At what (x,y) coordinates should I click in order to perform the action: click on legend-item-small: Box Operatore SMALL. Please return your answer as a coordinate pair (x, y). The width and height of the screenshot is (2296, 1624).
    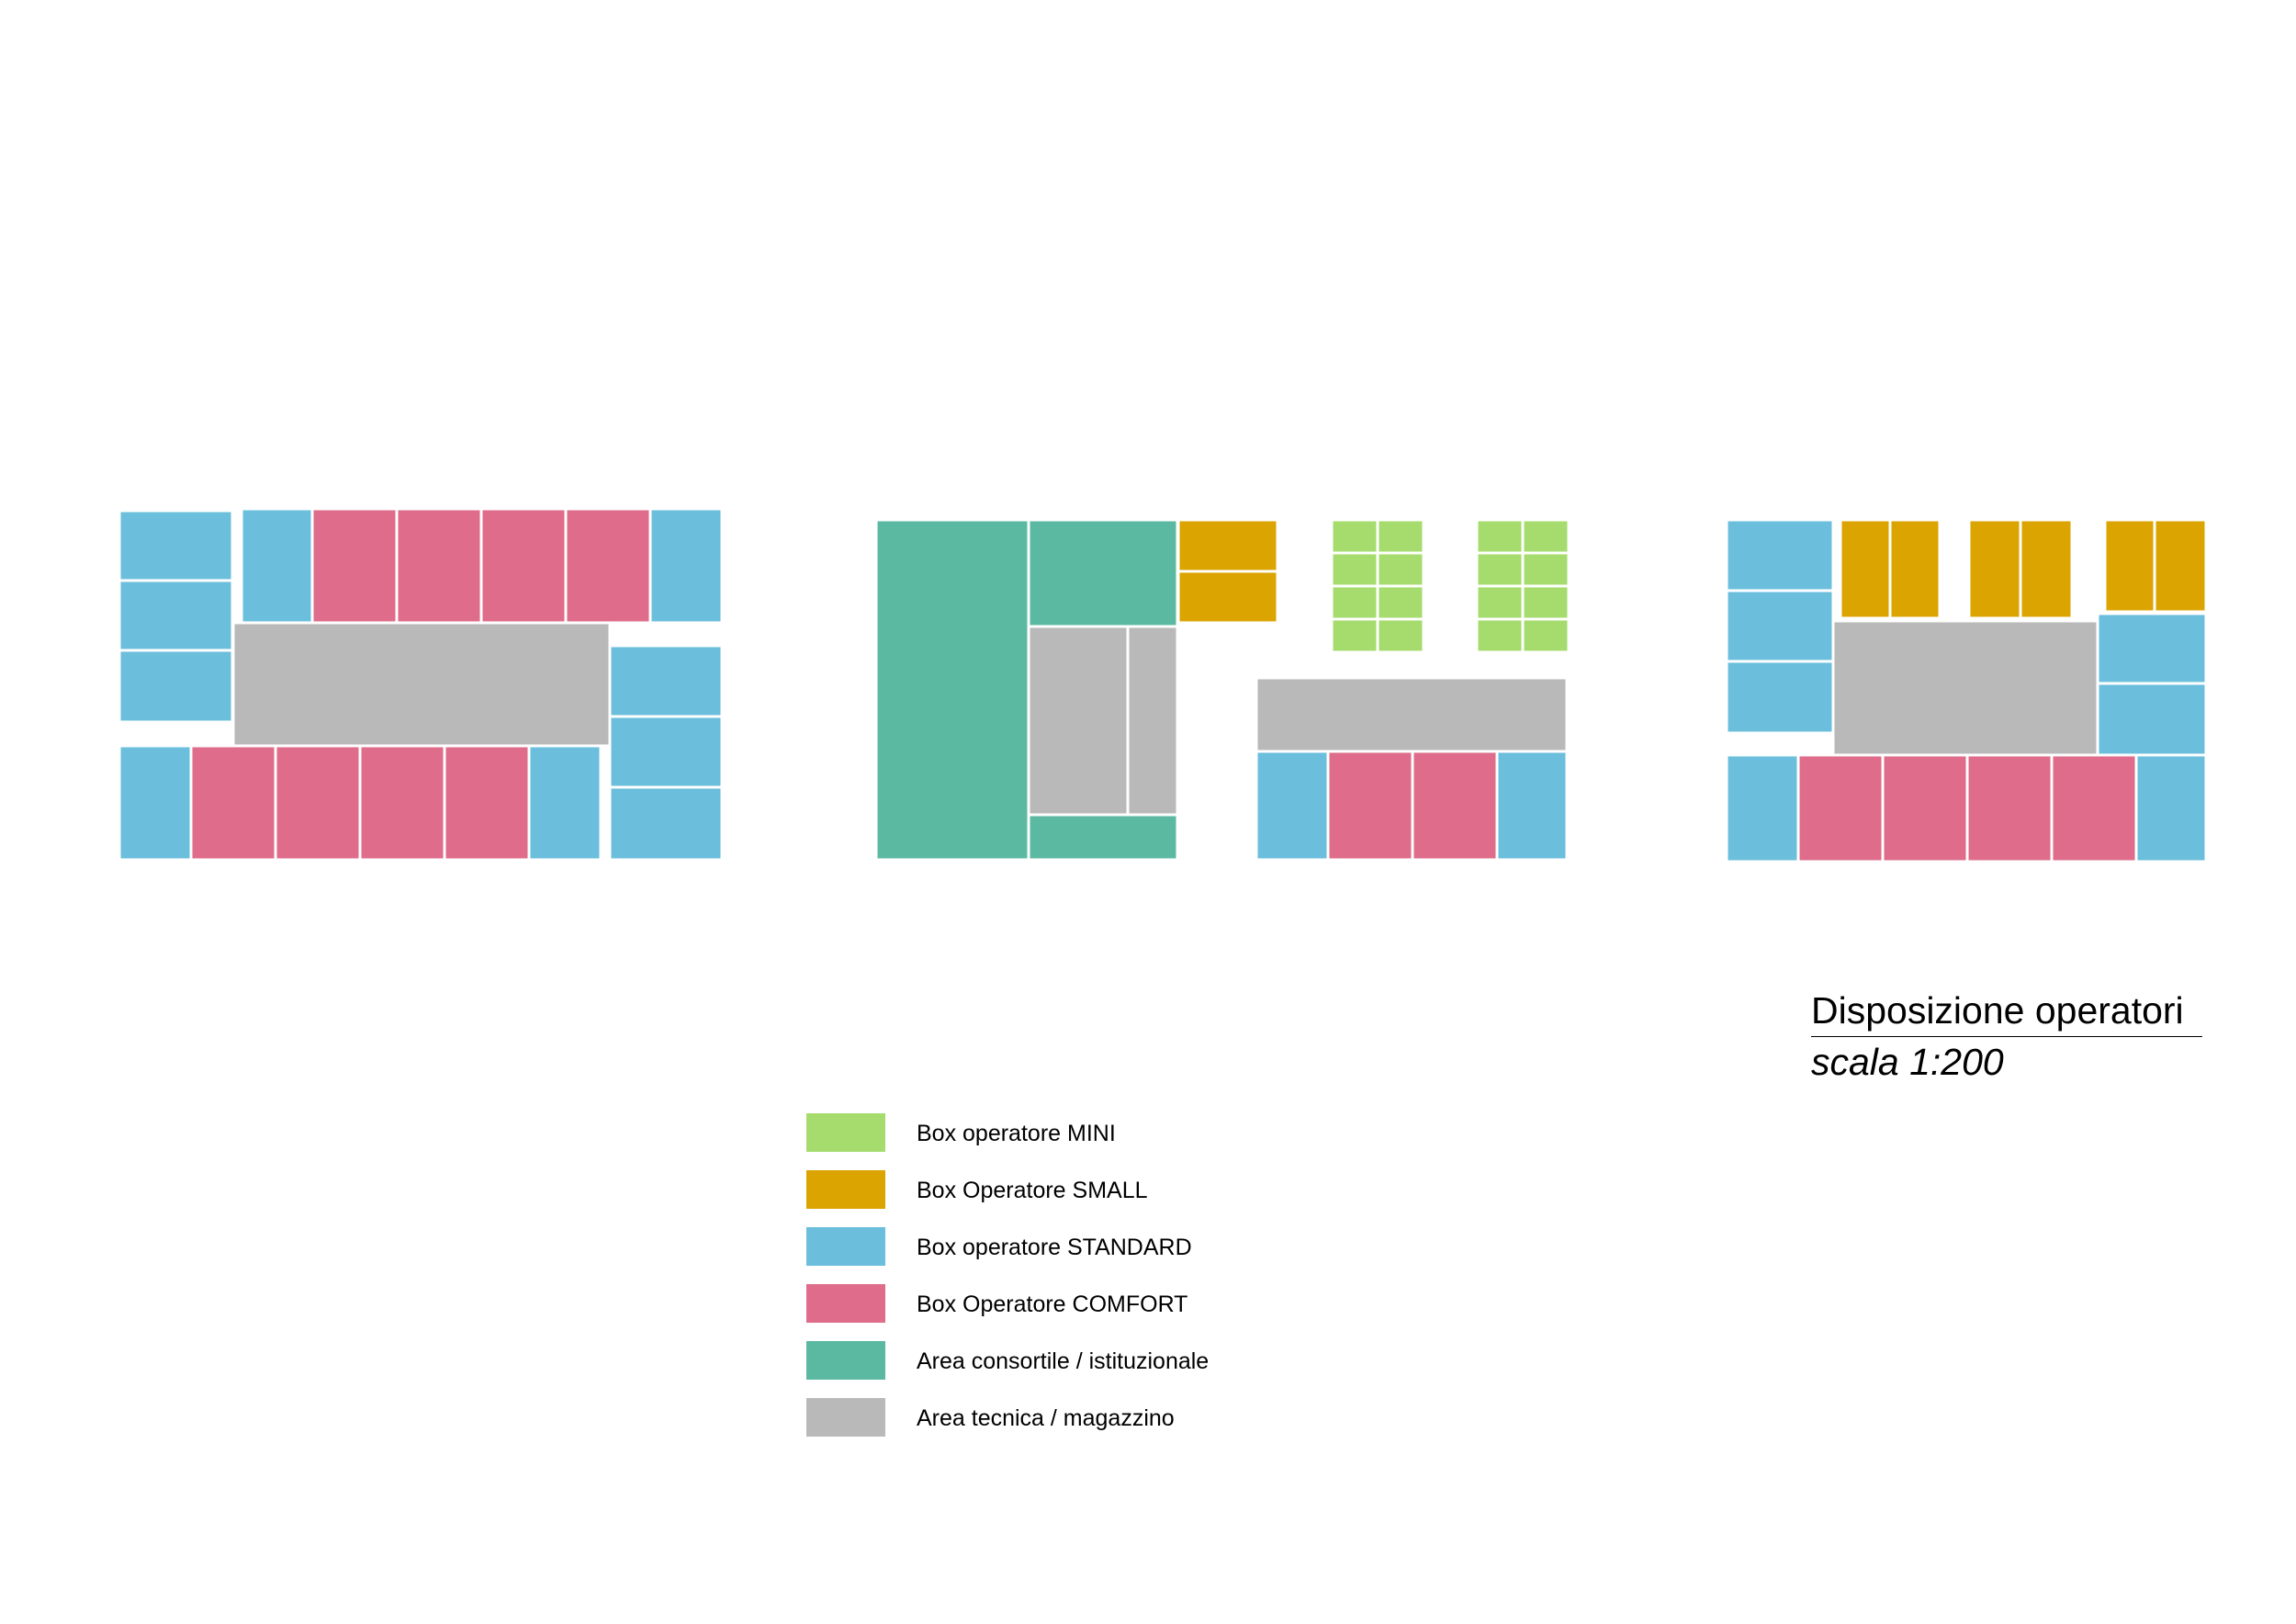
    Looking at the image, I should click on (1082, 1190).